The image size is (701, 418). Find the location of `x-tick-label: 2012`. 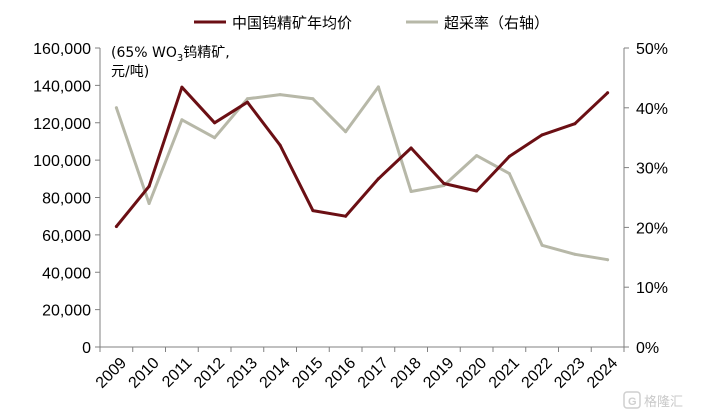

x-tick-label: 2012 is located at coordinates (209, 373).